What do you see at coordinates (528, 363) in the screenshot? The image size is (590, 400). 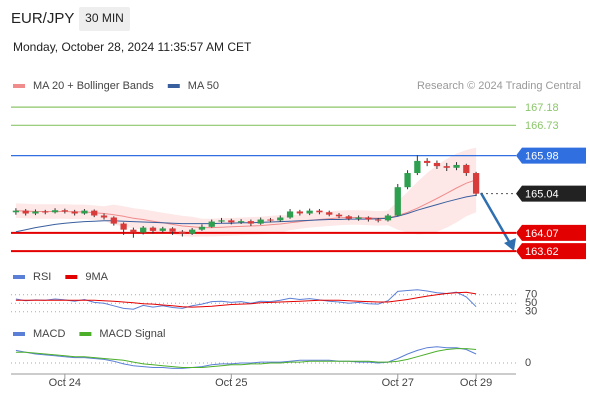 I see `y-tick-label: 0` at bounding box center [528, 363].